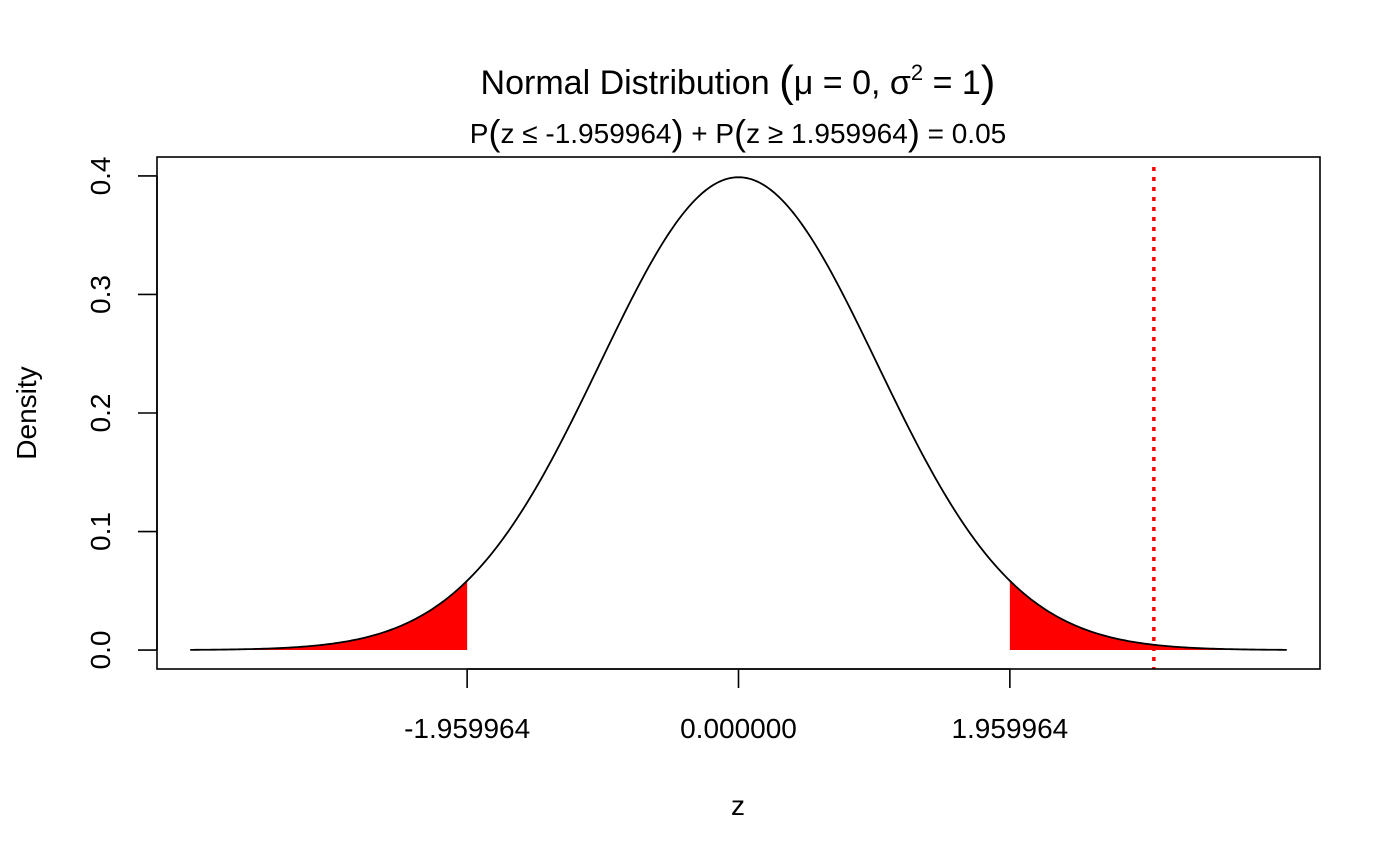  I want to click on x-tick-label: 0.000000, so click(738, 728).